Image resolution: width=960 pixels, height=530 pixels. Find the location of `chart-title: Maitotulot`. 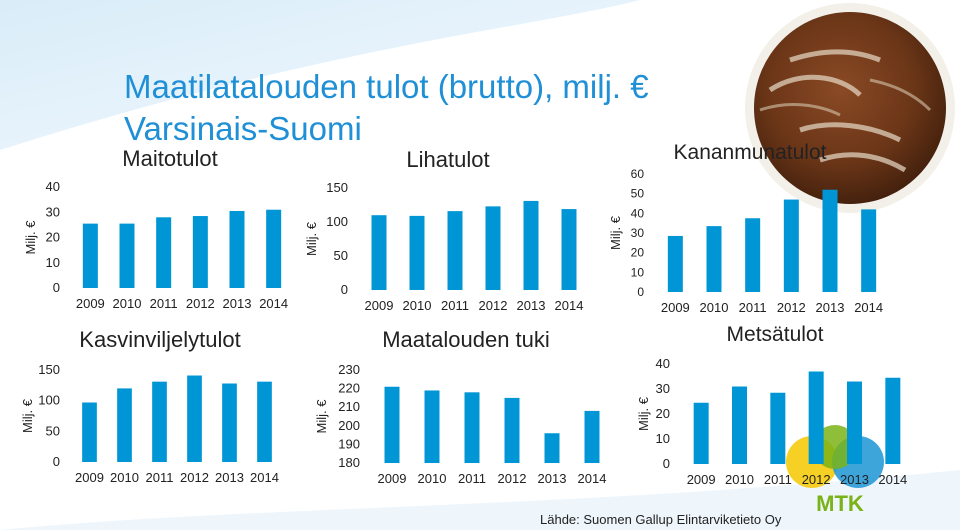

chart-title: Maitotulot is located at coordinates (169, 158).